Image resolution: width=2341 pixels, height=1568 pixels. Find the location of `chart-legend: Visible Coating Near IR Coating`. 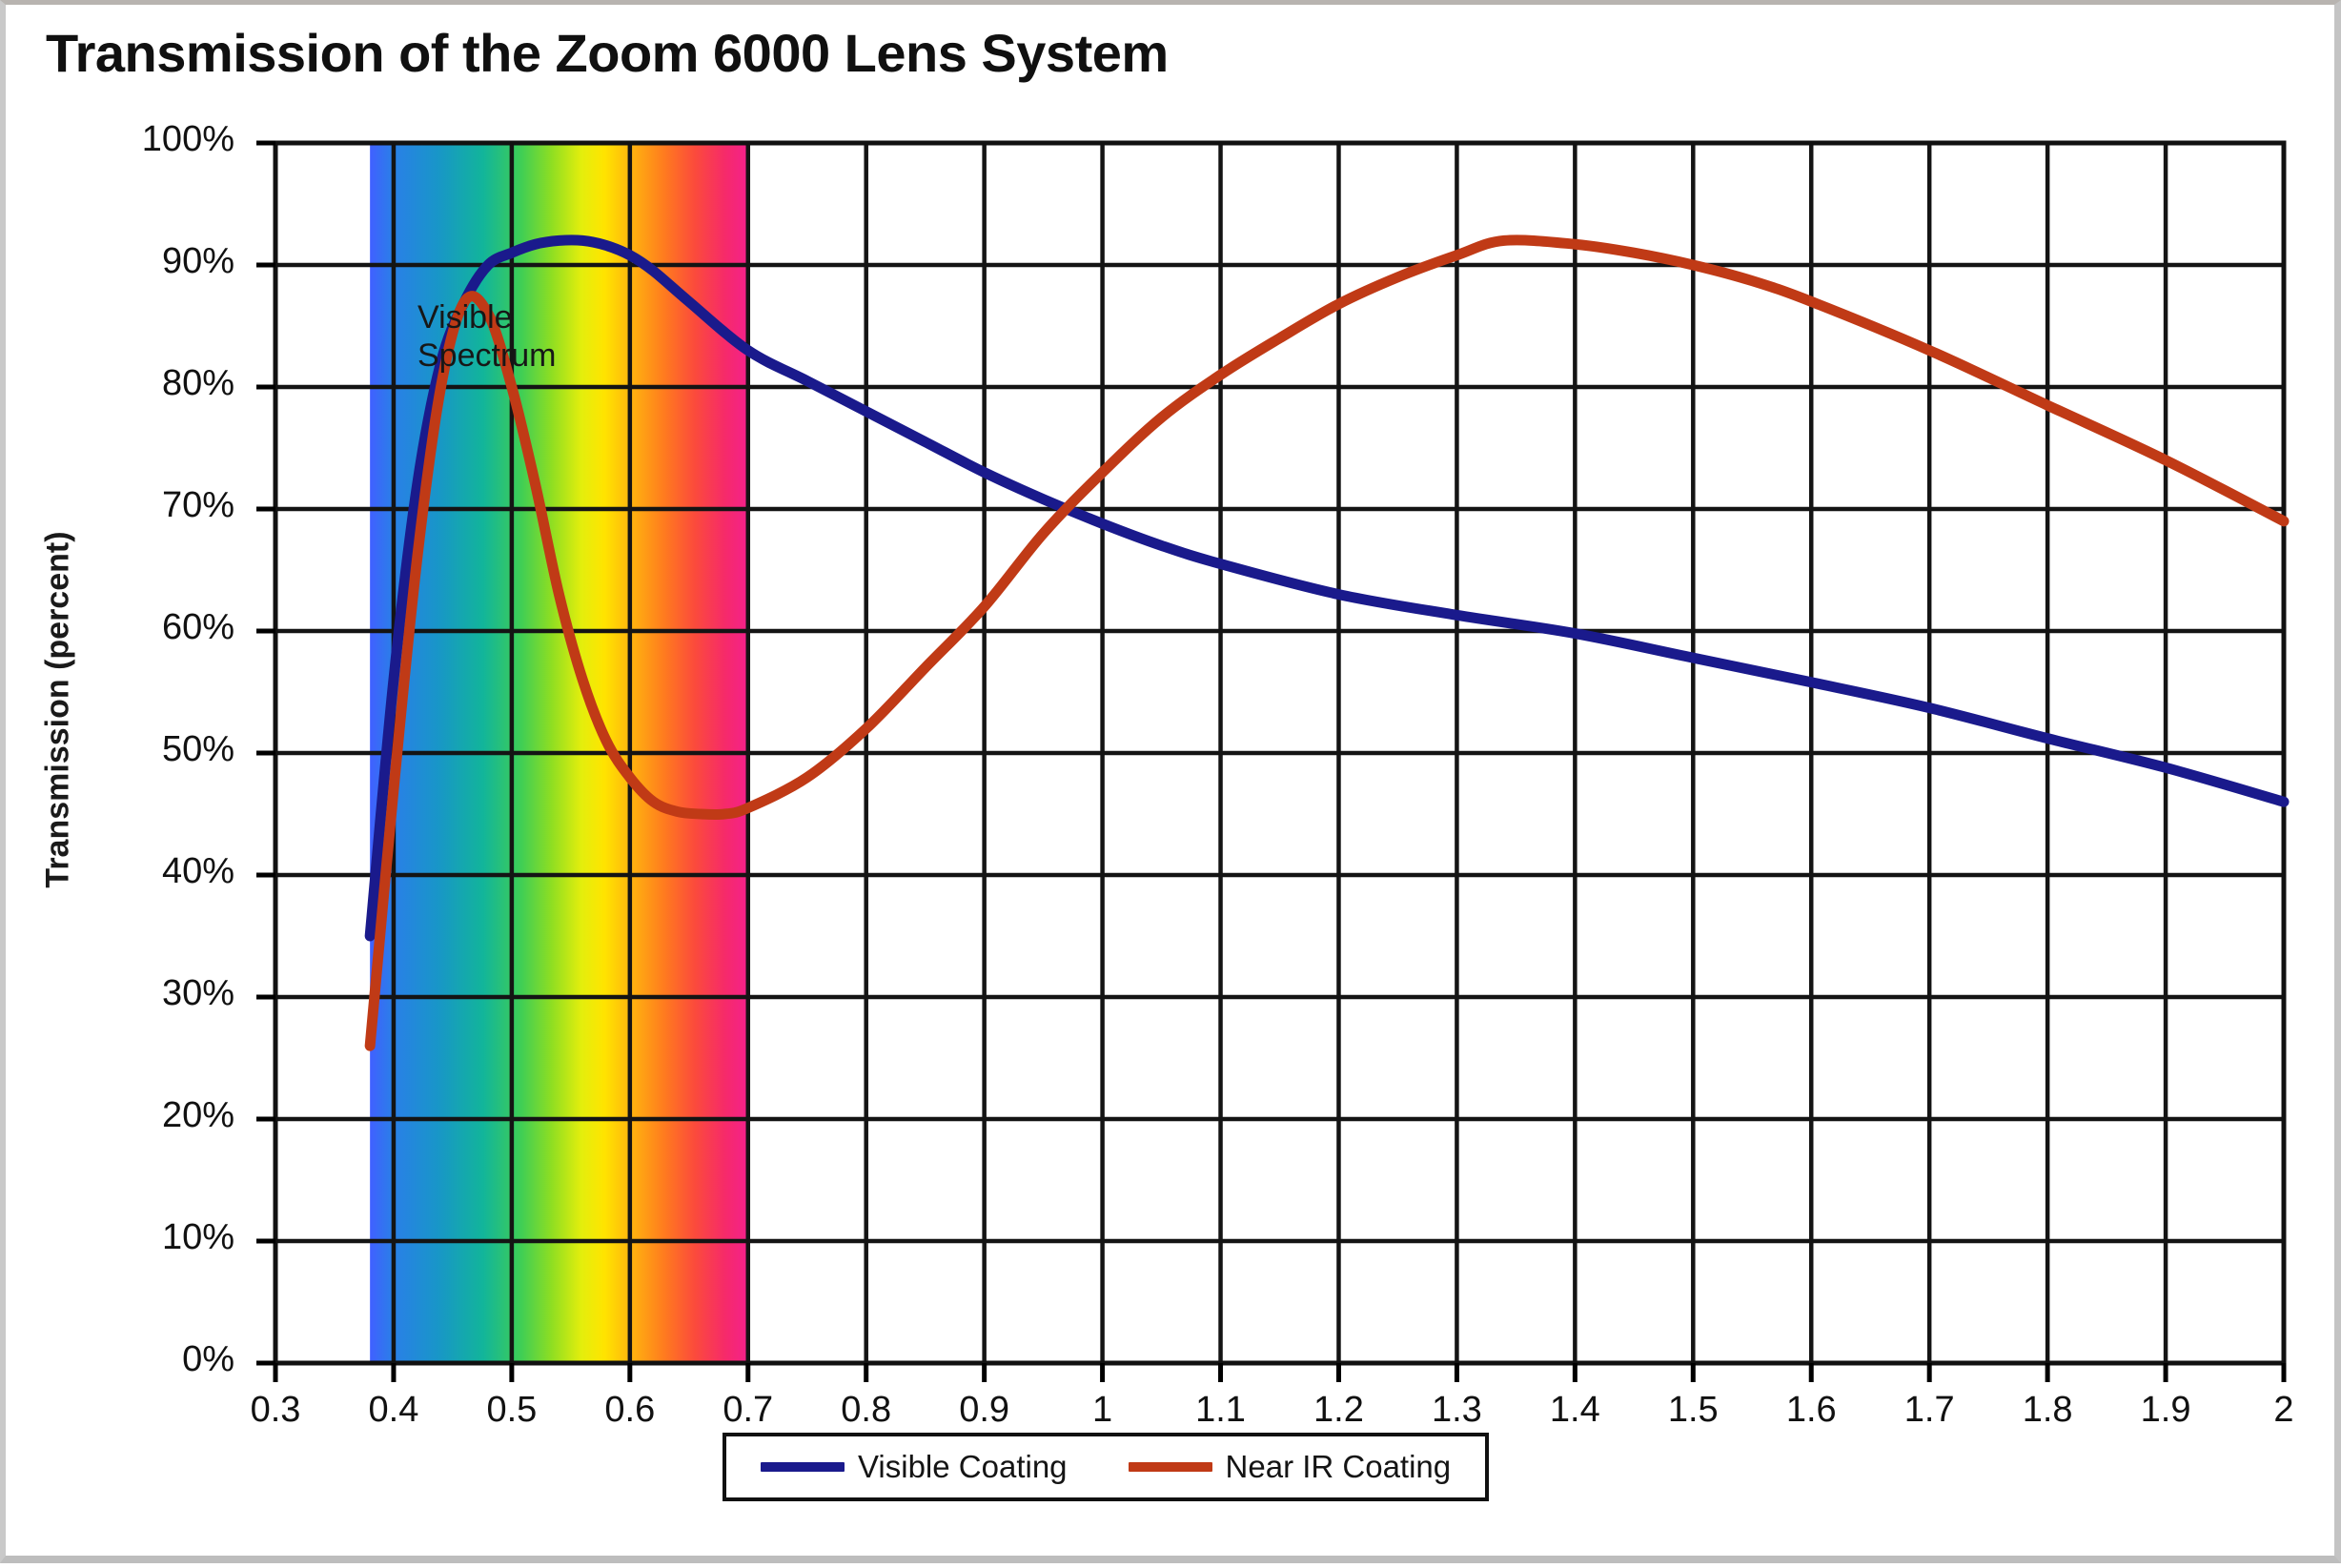

chart-legend: Visible Coating Near IR Coating is located at coordinates (1106, 1467).